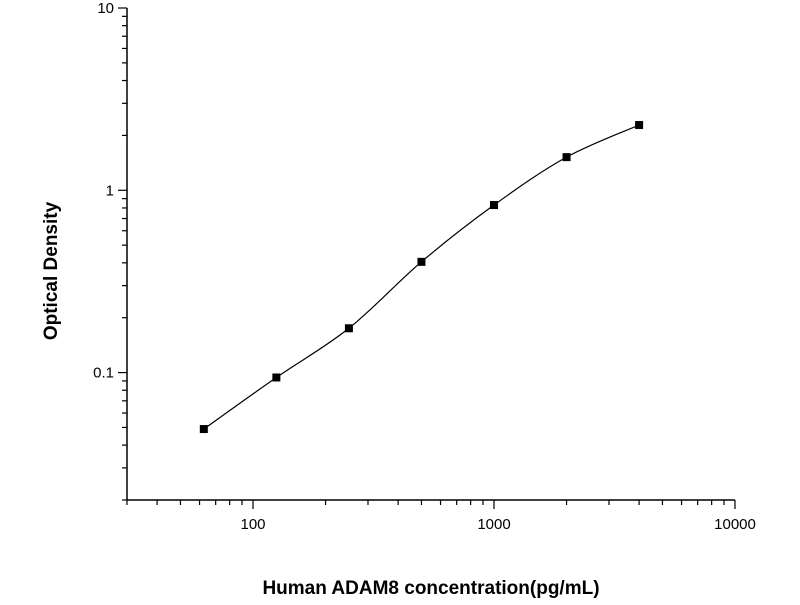 Image resolution: width=800 pixels, height=605 pixels. Describe the element at coordinates (493, 524) in the screenshot. I see `x-tick-label: 1000` at that location.